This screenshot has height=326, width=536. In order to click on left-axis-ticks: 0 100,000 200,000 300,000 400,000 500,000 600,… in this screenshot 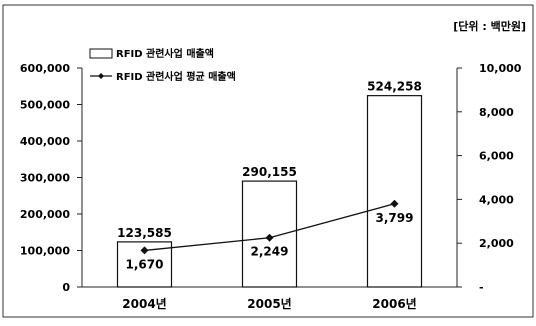, I will do `click(51, 178)`.